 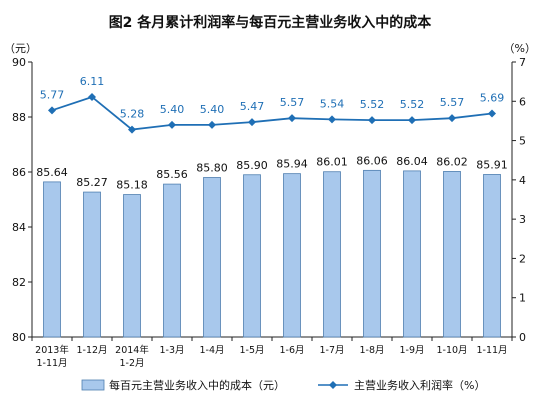 What do you see at coordinates (19, 337) in the screenshot?
I see `left-tick-label: 80` at bounding box center [19, 337].